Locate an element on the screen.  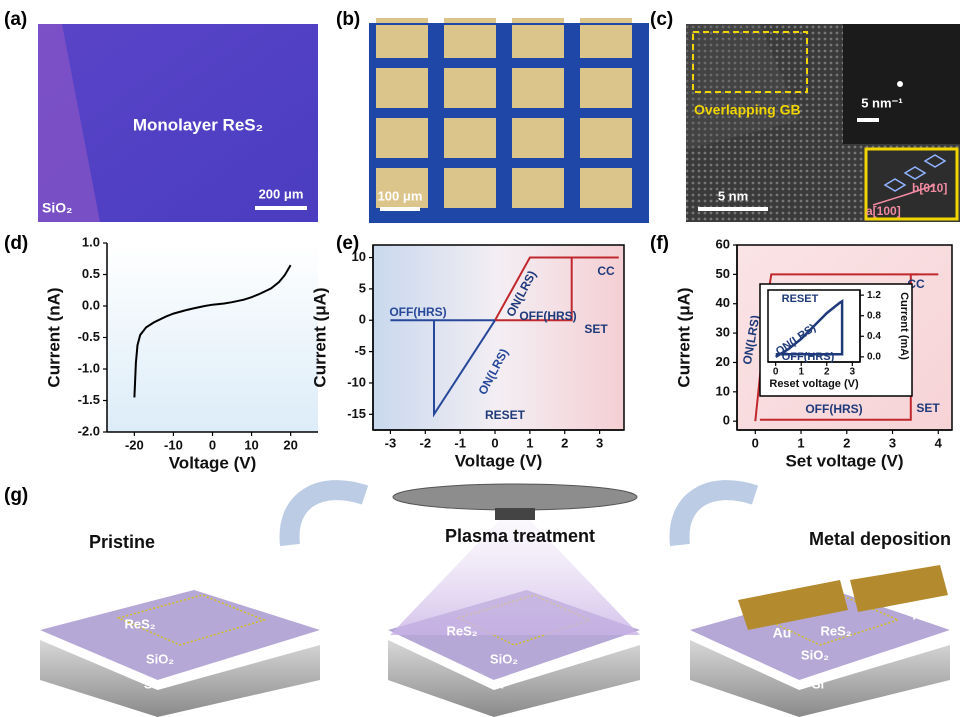
panel-label: (e) is located at coordinates (347, 243).